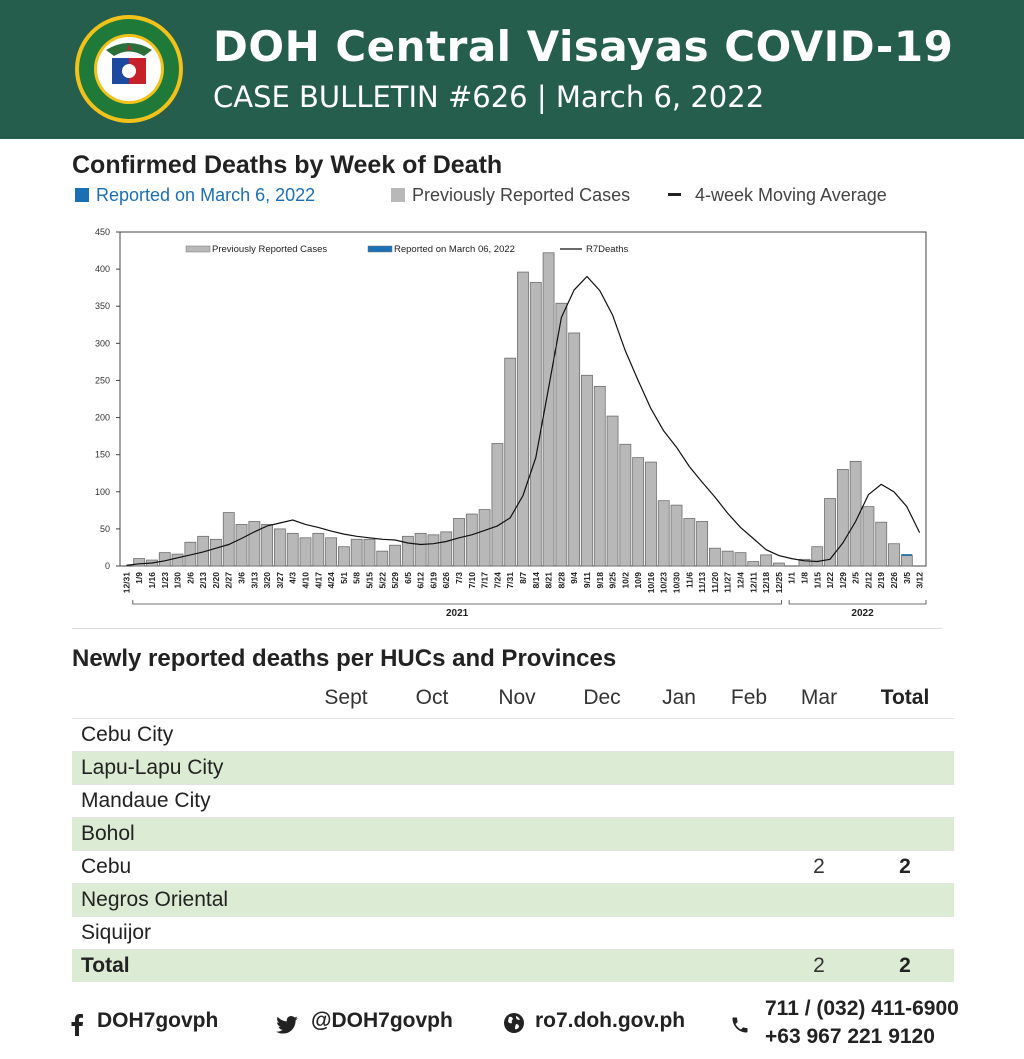 The image size is (1024, 1059). What do you see at coordinates (513, 767) in the screenshot?
I see `table-row: Lapu-Lapu City` at bounding box center [513, 767].